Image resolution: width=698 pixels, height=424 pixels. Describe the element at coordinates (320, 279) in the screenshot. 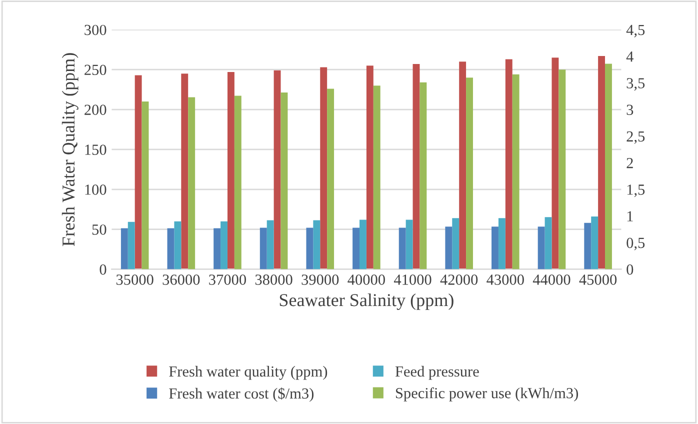

I see `x-tick-label: 39000` at that location.